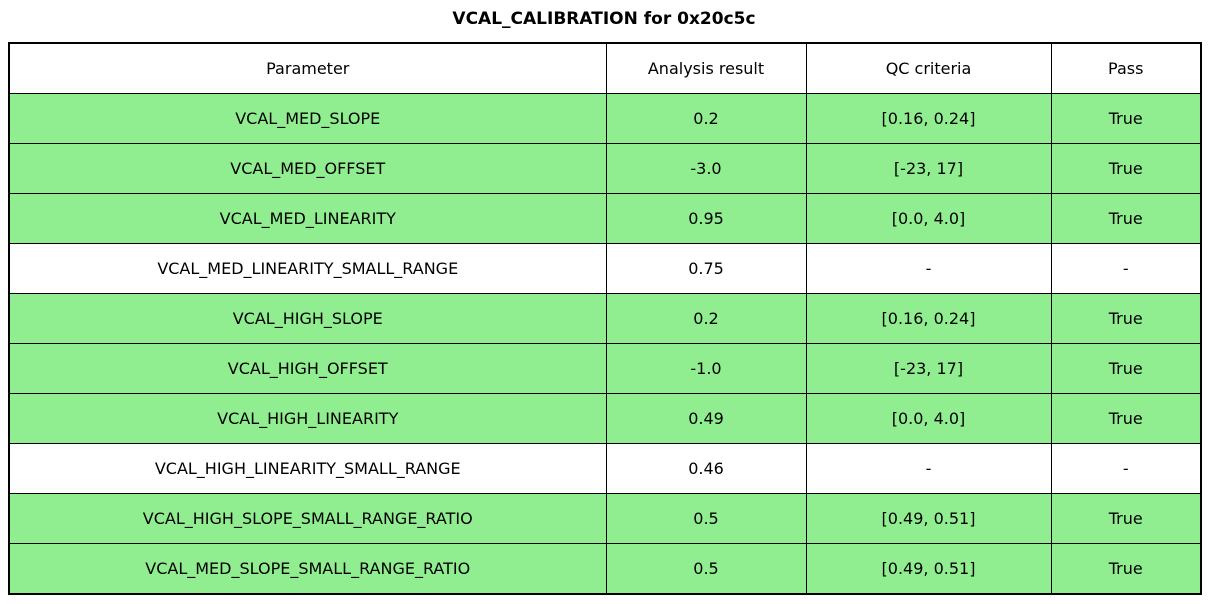 The width and height of the screenshot is (1210, 604). What do you see at coordinates (706, 368) in the screenshot?
I see `analysis-result-cell: -1.0` at bounding box center [706, 368].